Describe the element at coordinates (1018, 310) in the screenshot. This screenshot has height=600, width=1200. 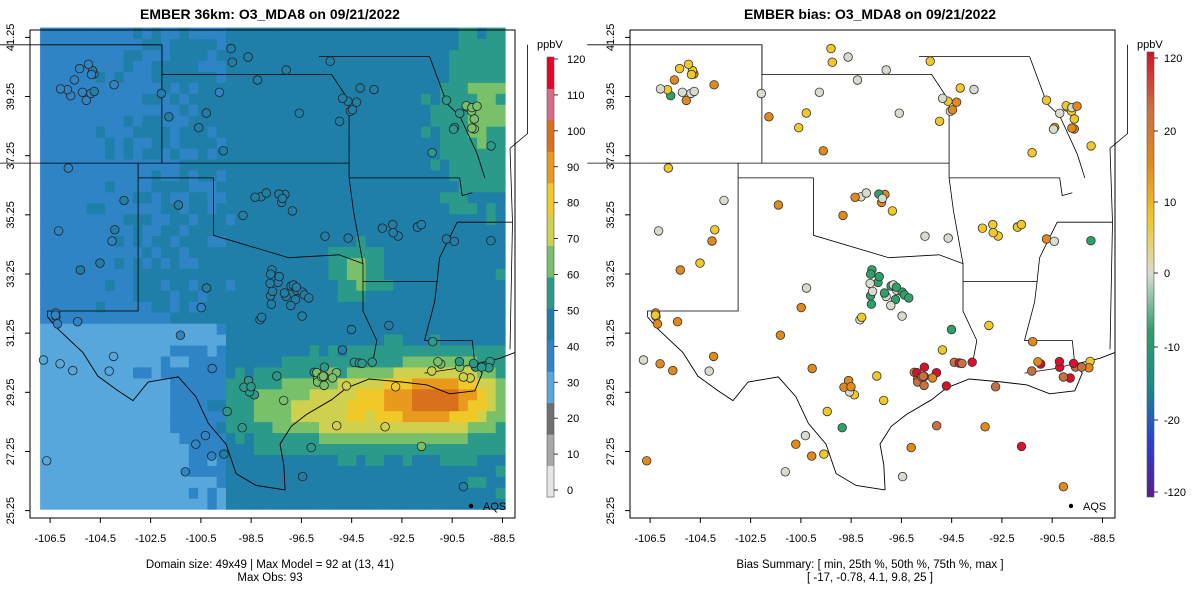
I see `state-boundary` at that location.